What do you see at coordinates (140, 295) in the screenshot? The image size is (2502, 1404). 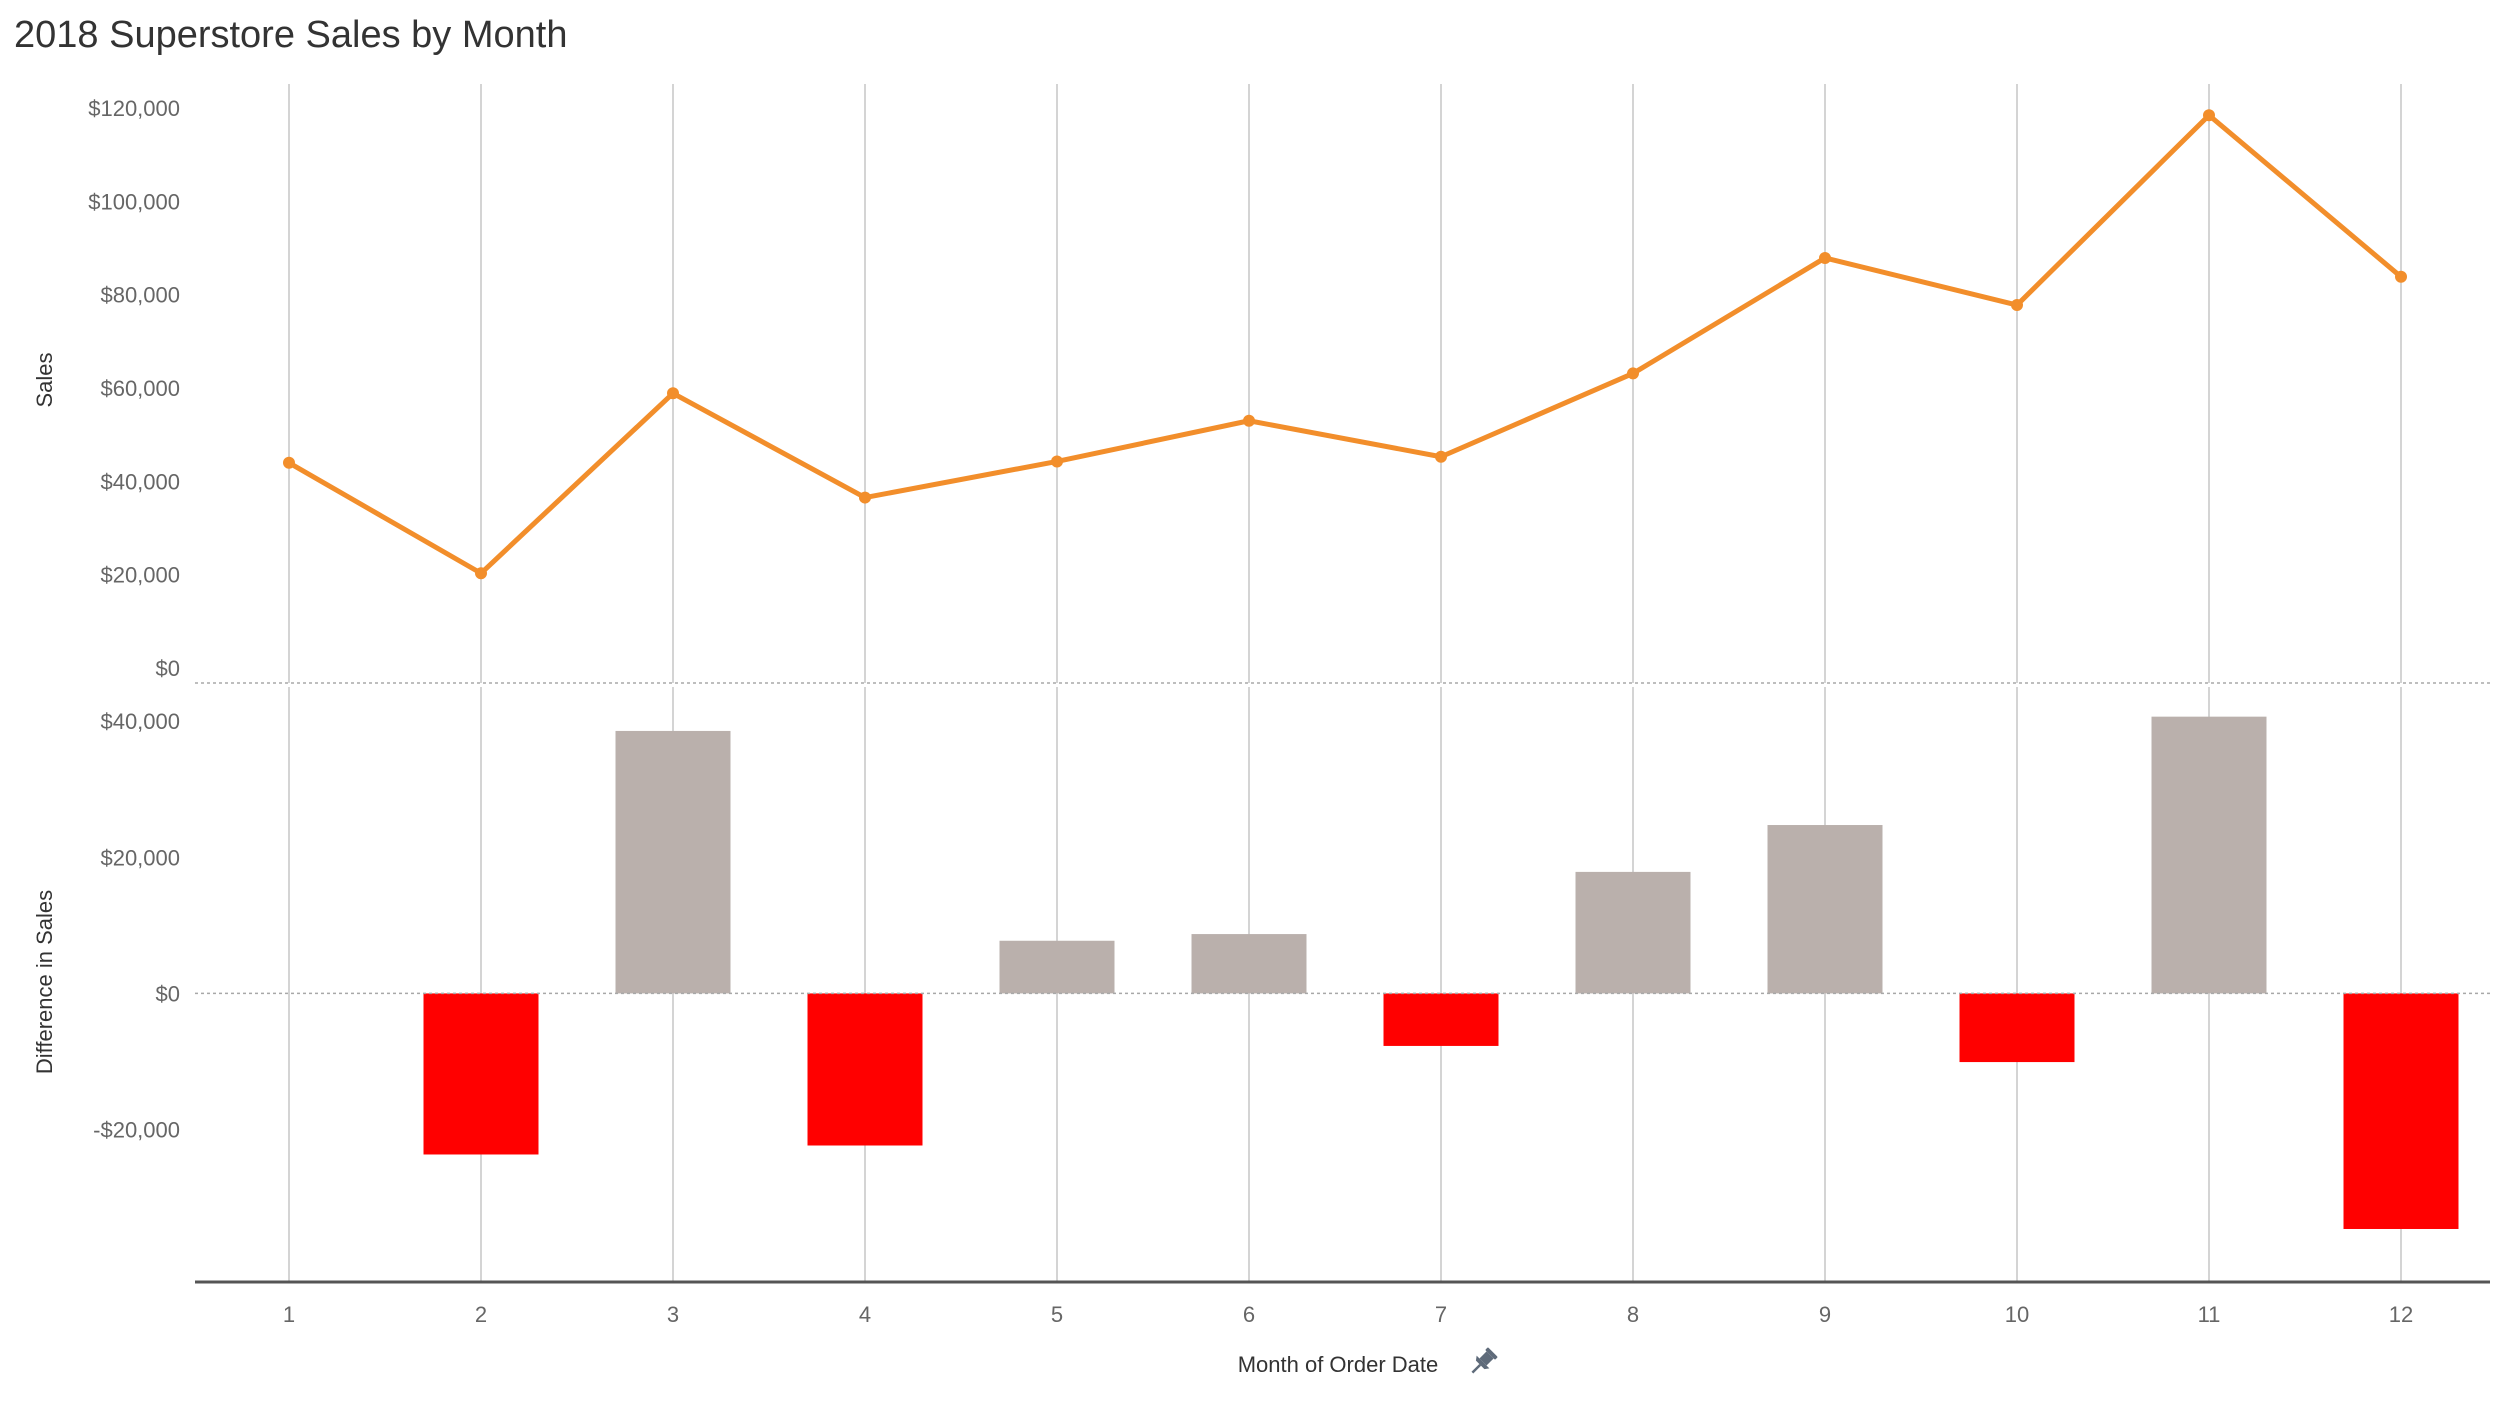 I see `sales-tick-label: $80,000` at bounding box center [140, 295].